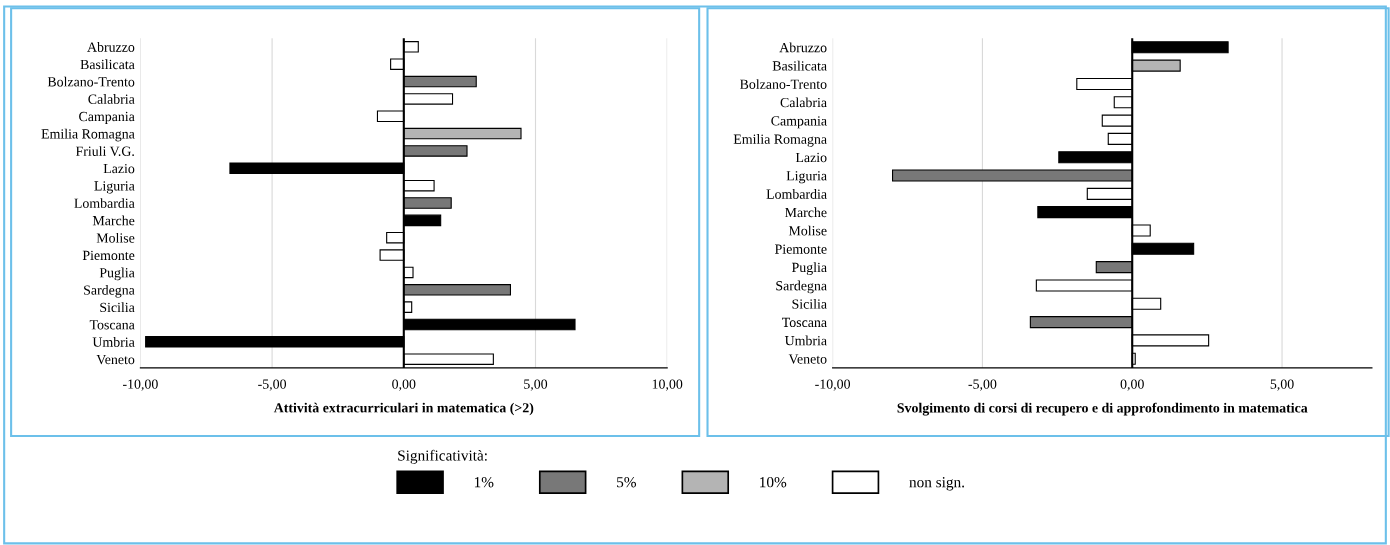  I want to click on legend-label: 10%, so click(773, 482).